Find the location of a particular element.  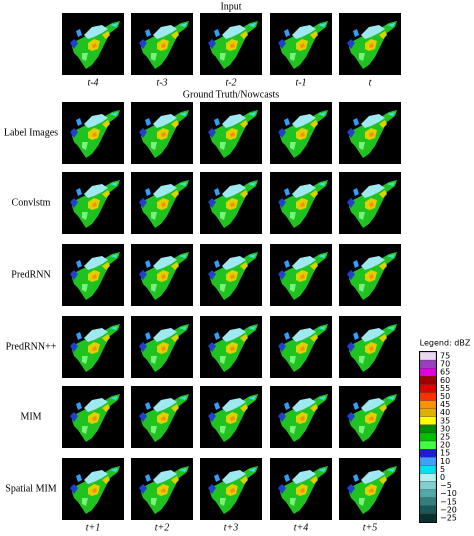

input-label: t-3 is located at coordinates (161, 82).